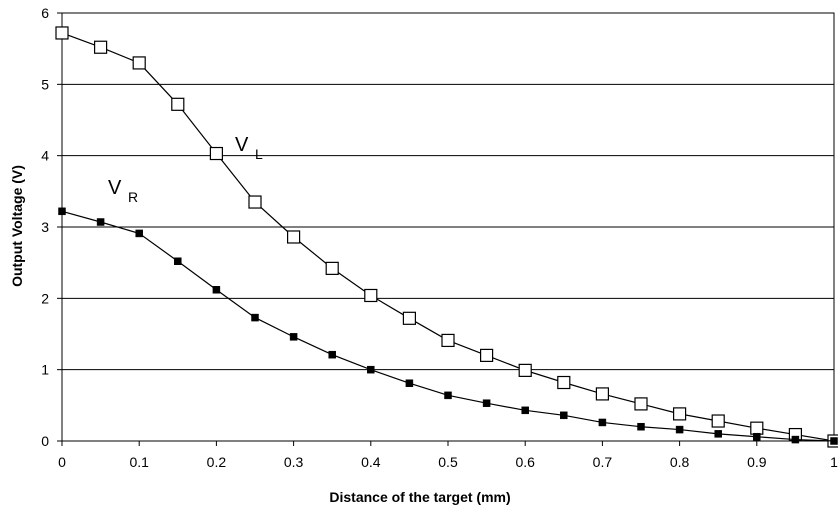 The height and width of the screenshot is (512, 838). I want to click on annotation-vl-sub: L, so click(259, 154).